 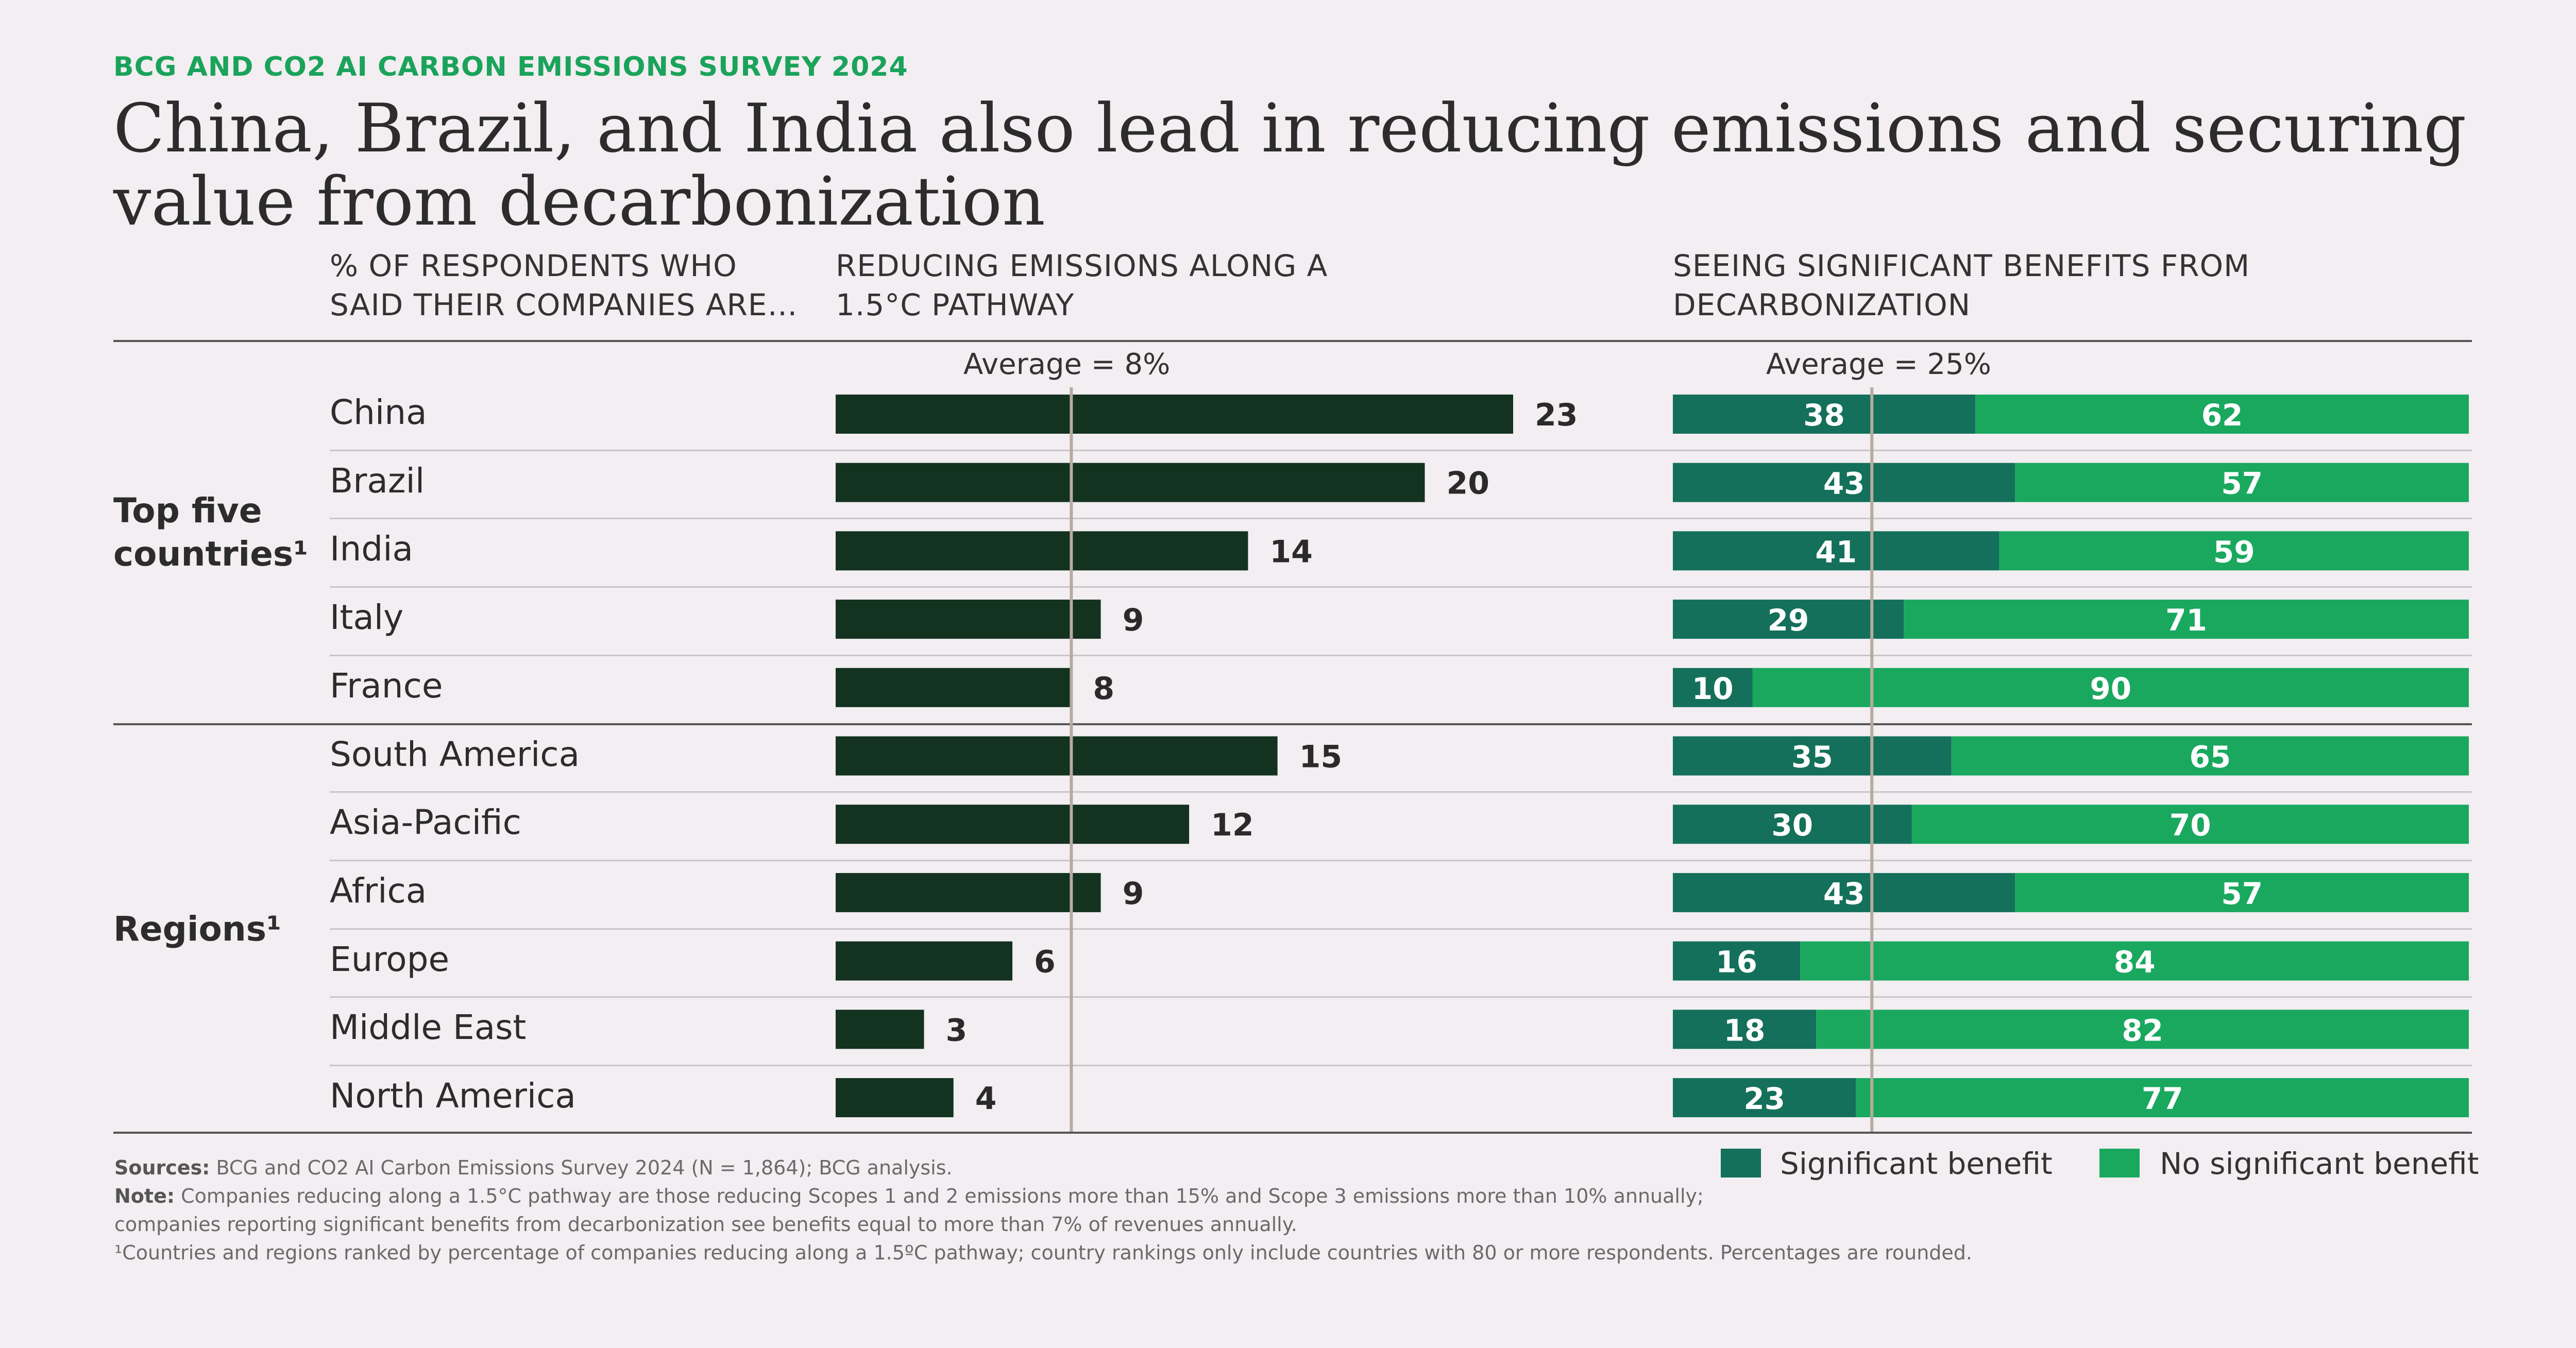 I want to click on row-label: South America, so click(x=455, y=754).